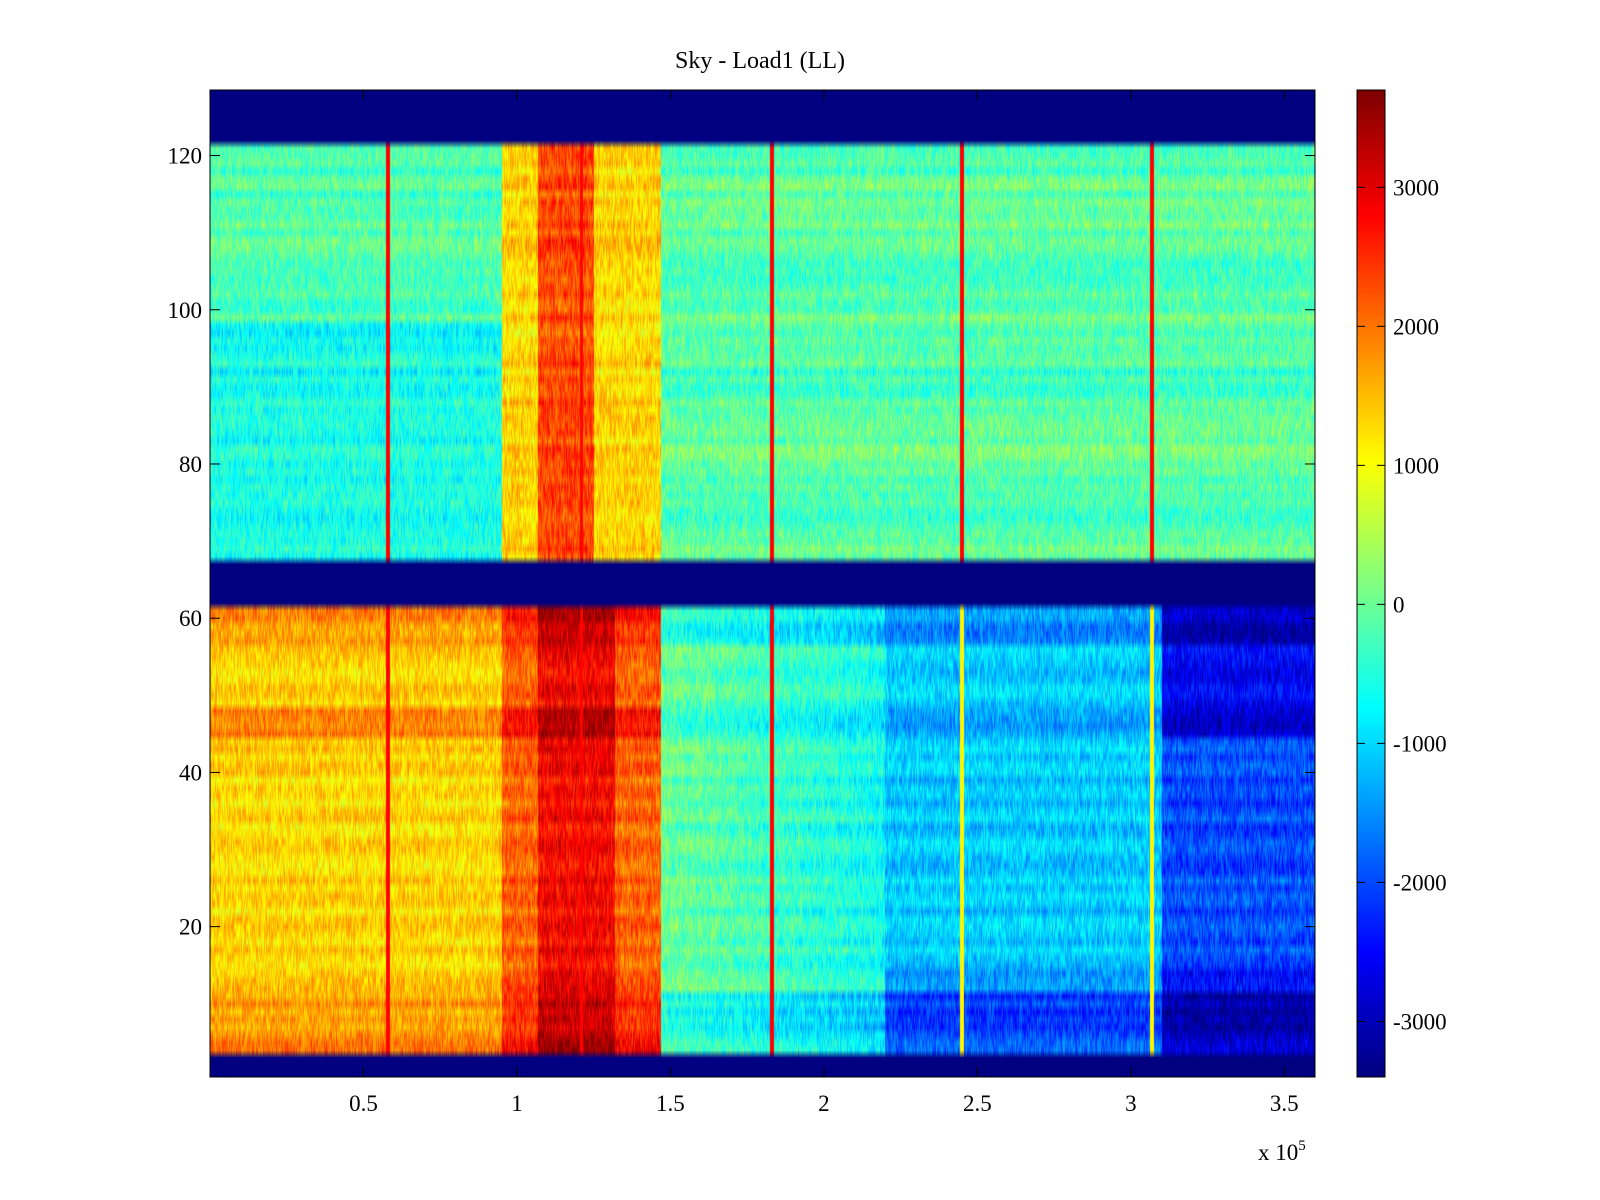  Describe the element at coordinates (190, 464) in the screenshot. I see `y-tick-label: 80` at that location.